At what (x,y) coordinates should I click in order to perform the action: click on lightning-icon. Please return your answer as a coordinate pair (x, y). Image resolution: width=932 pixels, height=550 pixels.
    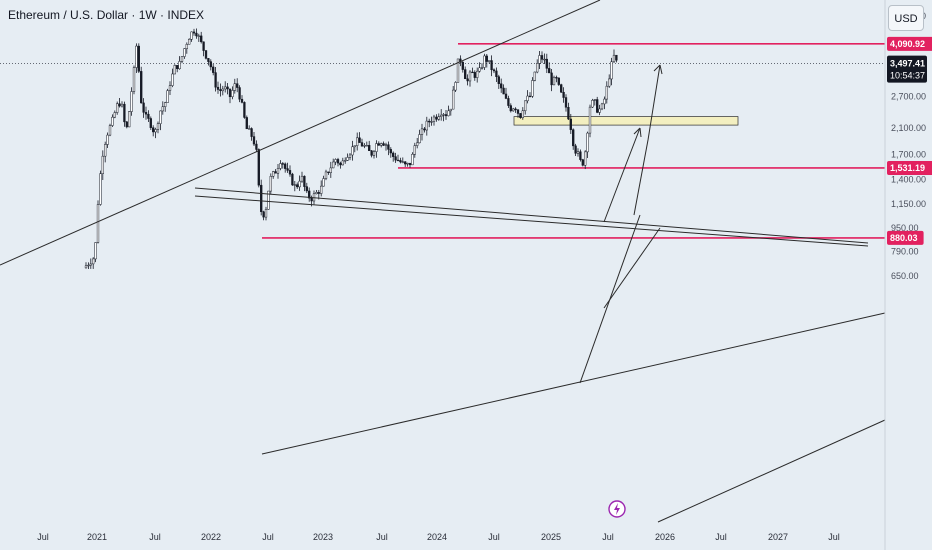
    Looking at the image, I should click on (617, 509).